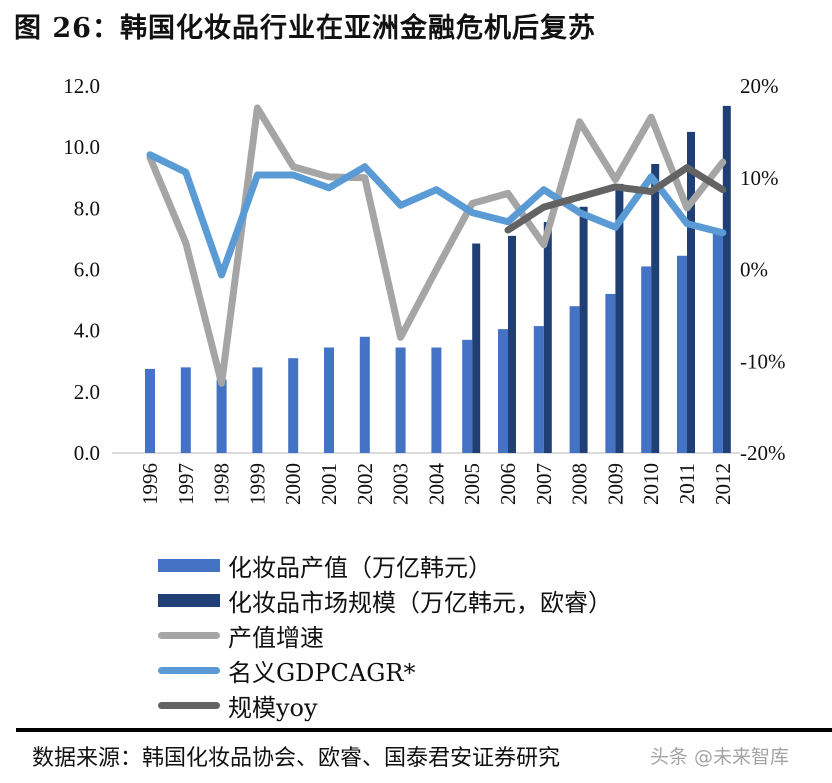 This screenshot has height=783, width=832. Describe the element at coordinates (305, 28) in the screenshot. I see `chart-title: 图 26：韩国化妆品行业在亚洲金融危机后复苏` at that location.